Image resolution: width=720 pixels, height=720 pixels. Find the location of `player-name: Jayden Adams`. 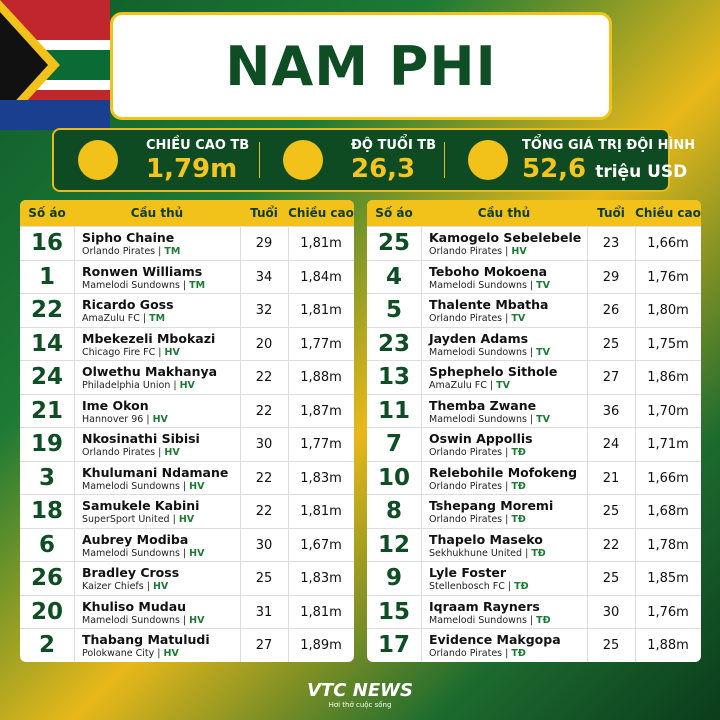

player-name: Jayden Adams is located at coordinates (479, 338).